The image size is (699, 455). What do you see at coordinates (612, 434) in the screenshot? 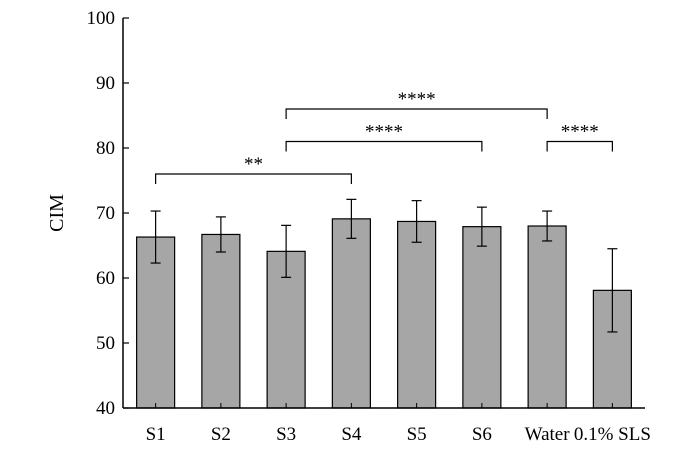
I see `x-tick-label: 0.1% SLS` at bounding box center [612, 434].